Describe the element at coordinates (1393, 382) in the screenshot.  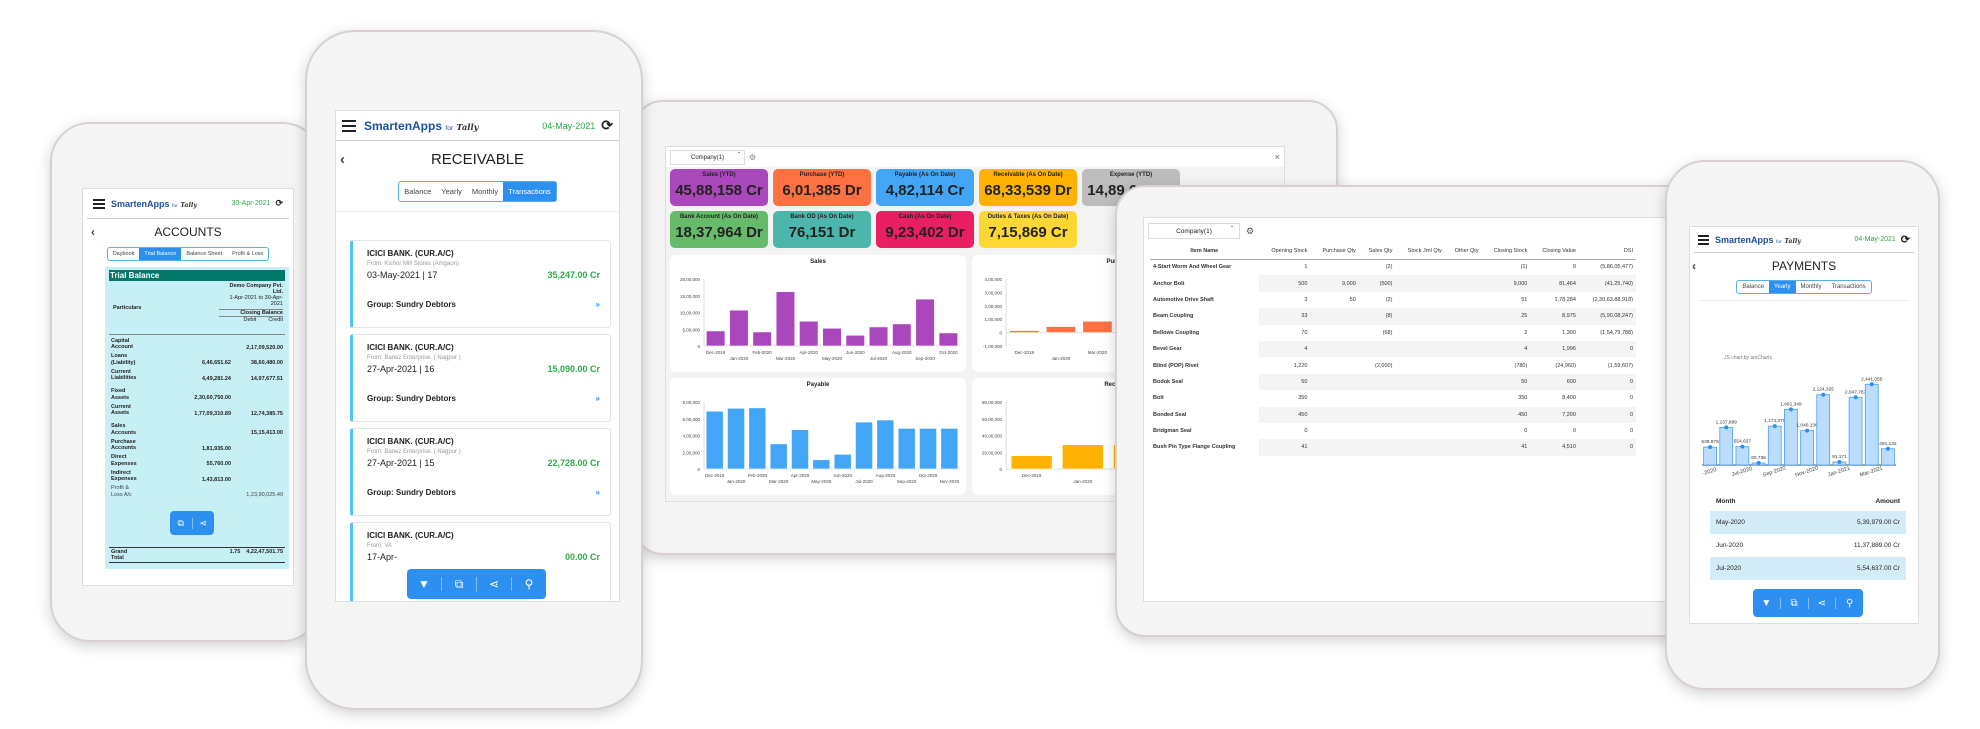
I see `table-row: Bodok Seal 50 50 600 0` at that location.